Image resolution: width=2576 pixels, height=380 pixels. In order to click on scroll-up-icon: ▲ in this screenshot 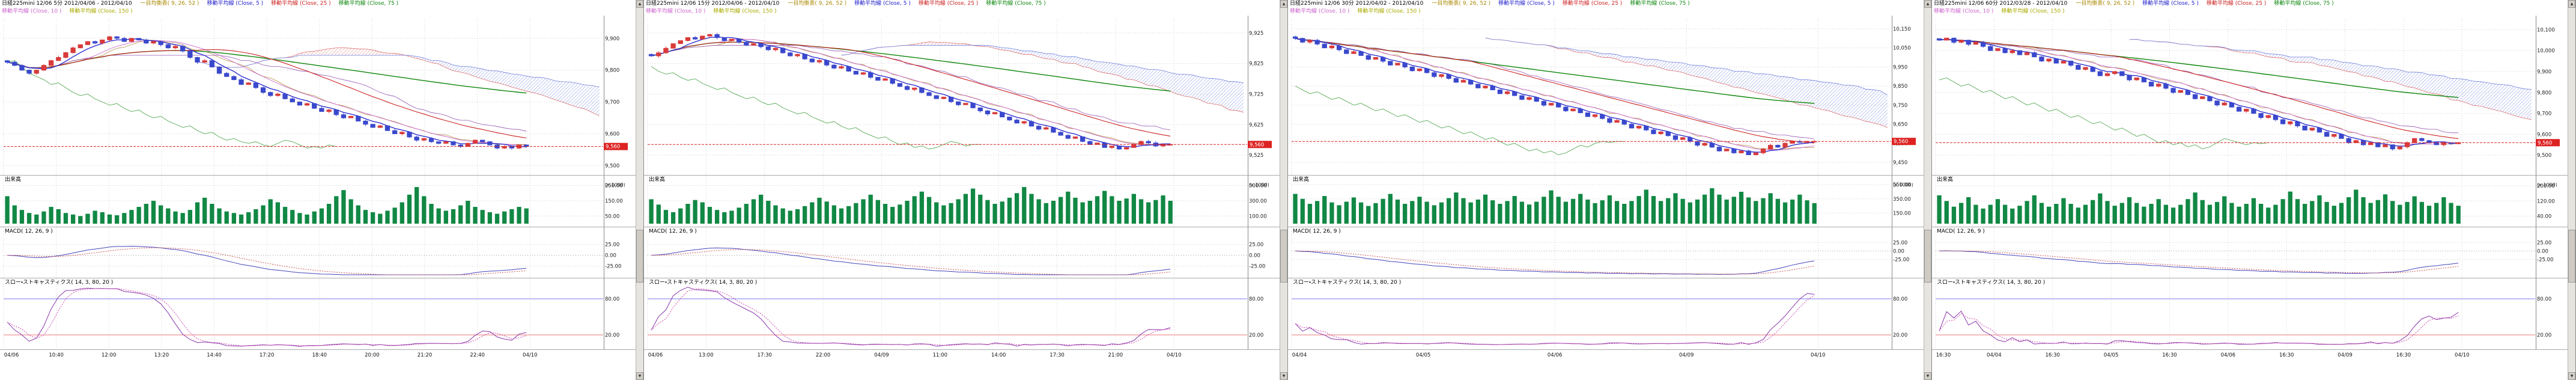, I will do `click(1284, 4)`.